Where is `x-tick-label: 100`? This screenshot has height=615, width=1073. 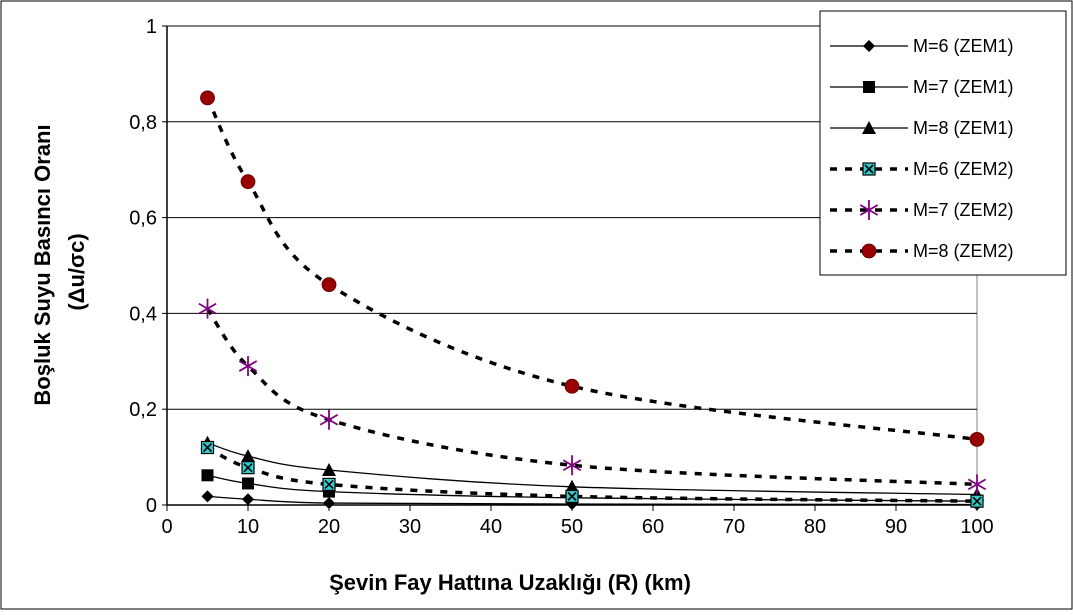 x-tick-label: 100 is located at coordinates (976, 527).